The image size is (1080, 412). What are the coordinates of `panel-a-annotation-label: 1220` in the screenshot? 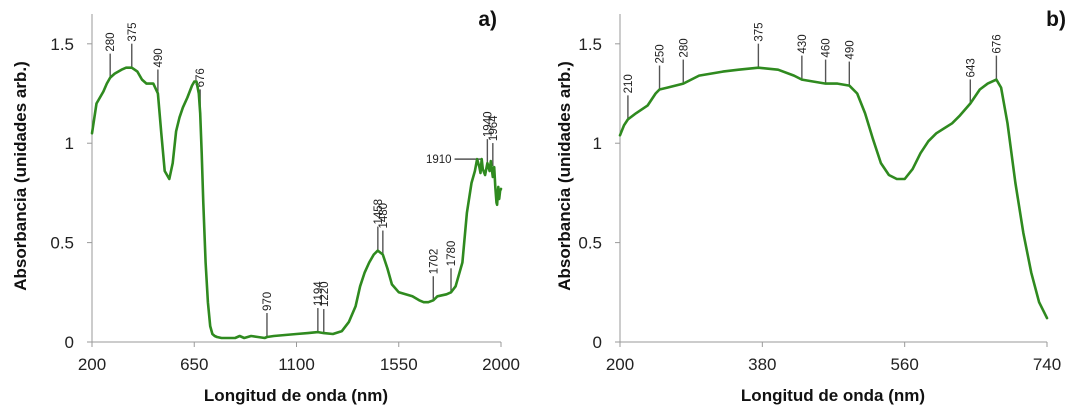 It's located at (325, 294).